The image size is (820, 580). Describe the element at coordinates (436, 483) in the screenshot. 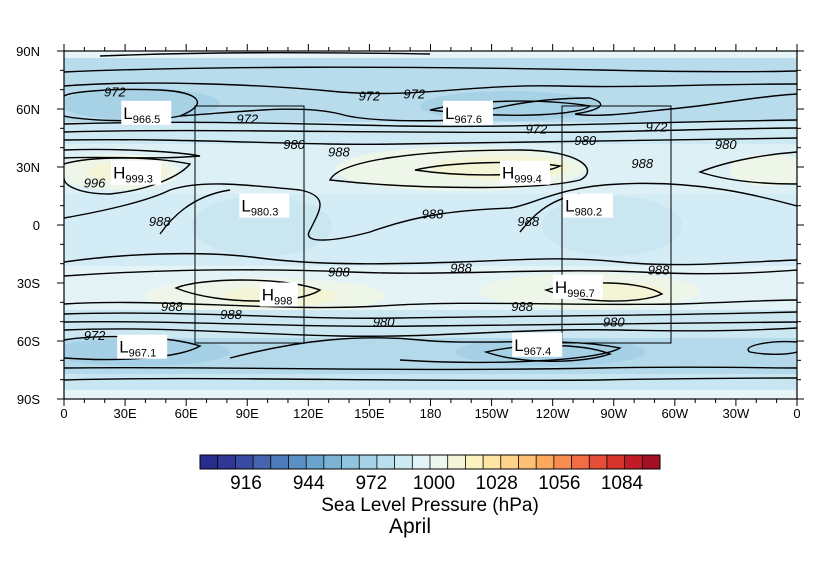

I see `colorbar-labels: 916 944 972 1000 1028 1056 1084` at that location.